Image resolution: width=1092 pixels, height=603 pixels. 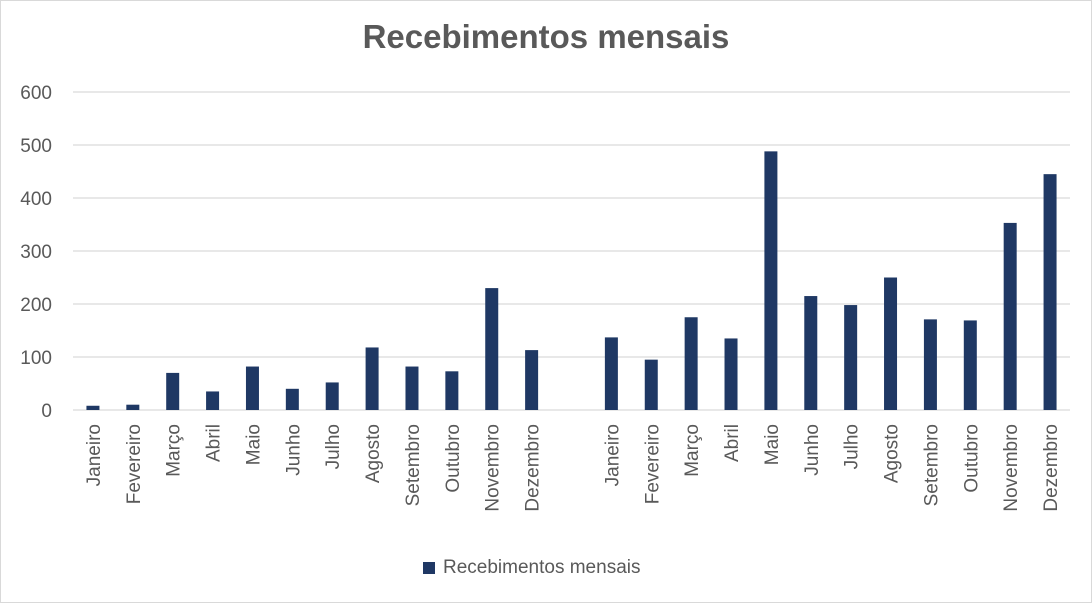 I want to click on y-tick-label: 600, so click(x=36, y=93).